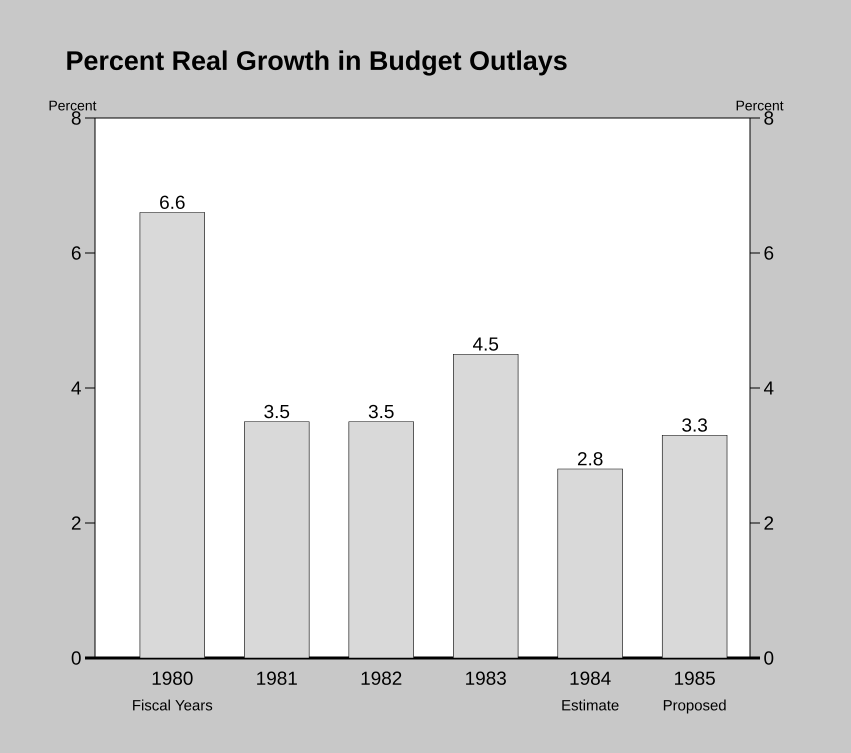  I want to click on y2-tick-label: 6, so click(769, 253).